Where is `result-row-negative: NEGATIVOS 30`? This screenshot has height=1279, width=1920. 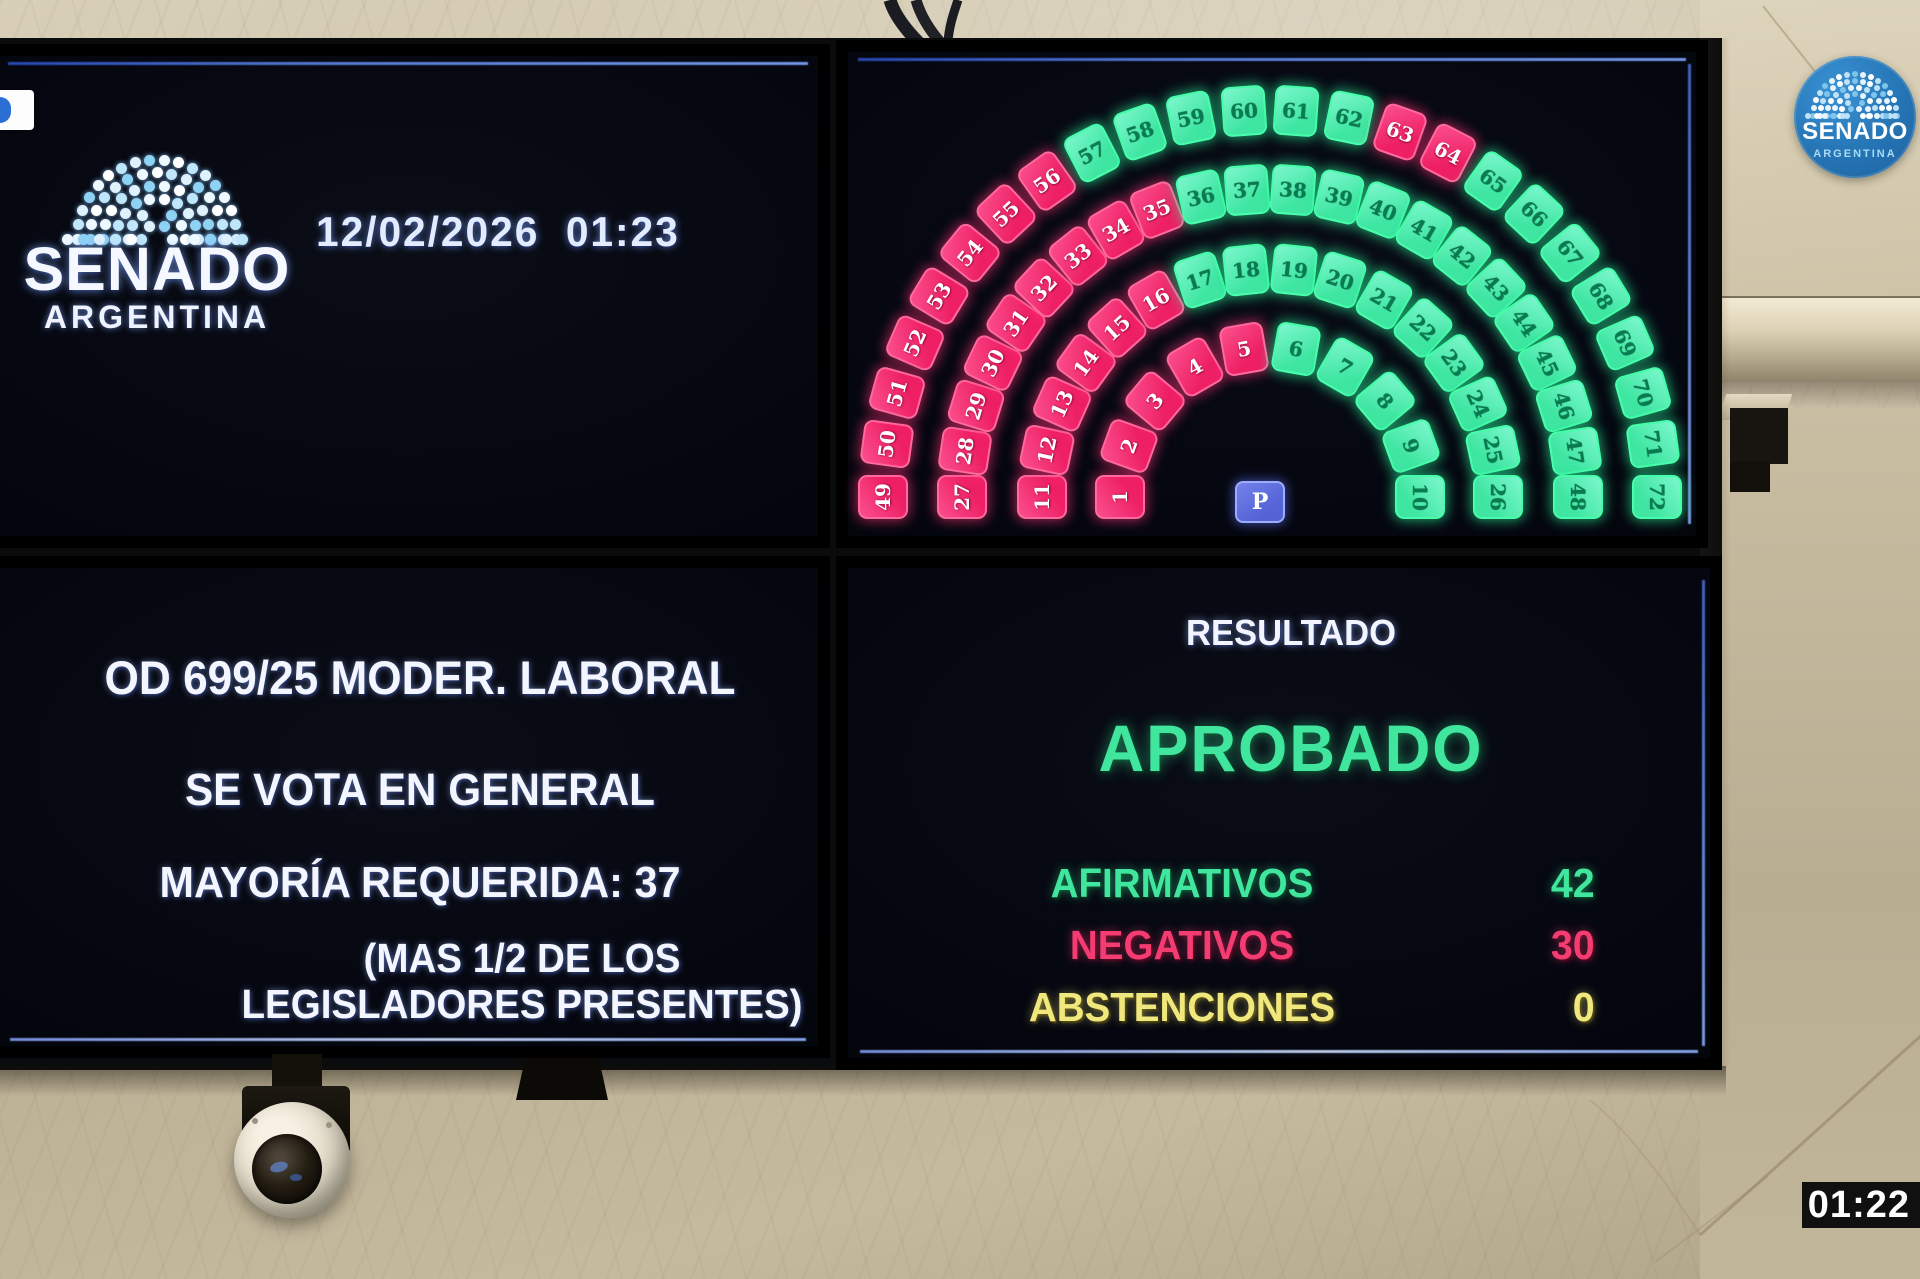 result-row-negative: NEGATIVOS 30 is located at coordinates (1291, 947).